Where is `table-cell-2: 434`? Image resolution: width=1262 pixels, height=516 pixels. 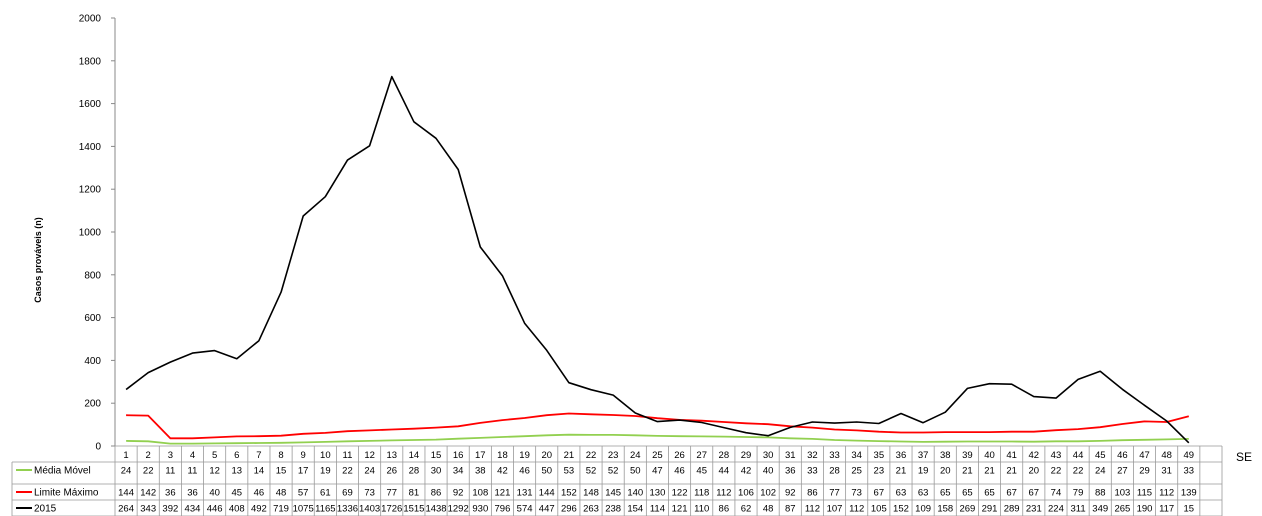 table-cell-2: 434 is located at coordinates (193, 509).